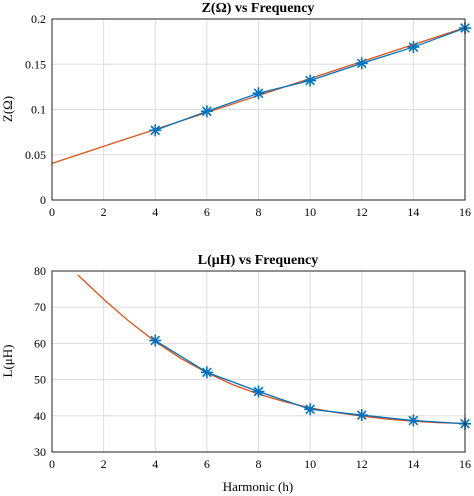 The width and height of the screenshot is (474, 496). What do you see at coordinates (155, 212) in the screenshot?
I see `impedance-x-tick-label: 4` at bounding box center [155, 212].